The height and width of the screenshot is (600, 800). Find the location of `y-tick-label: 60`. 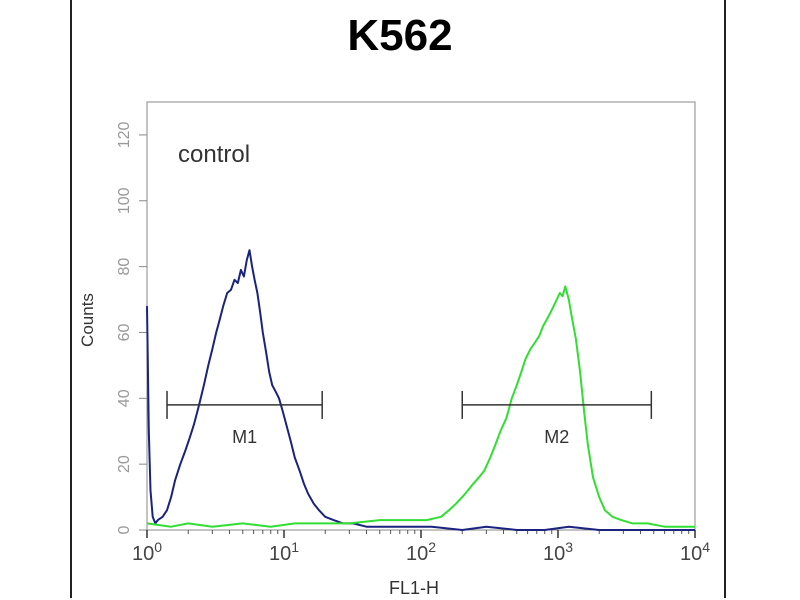

y-tick-label: 60 is located at coordinates (124, 332).